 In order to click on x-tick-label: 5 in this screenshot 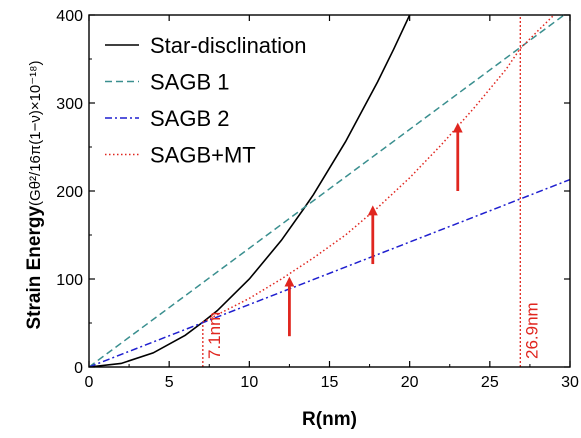, I will do `click(169, 382)`.